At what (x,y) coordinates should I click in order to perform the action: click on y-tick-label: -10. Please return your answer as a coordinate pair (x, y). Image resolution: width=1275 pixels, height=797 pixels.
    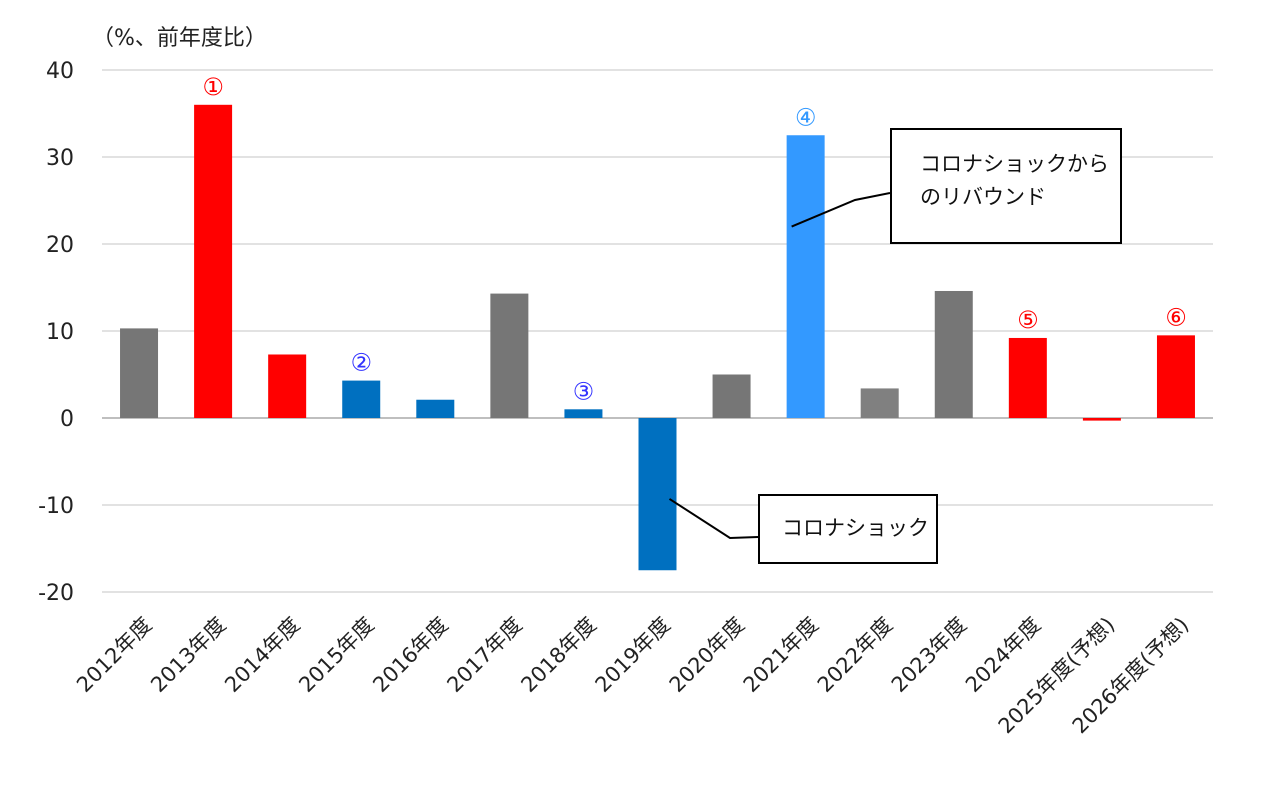
    Looking at the image, I should click on (56, 506).